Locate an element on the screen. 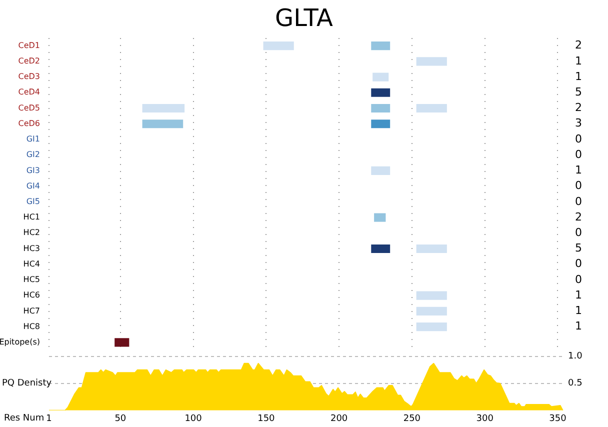  y-tick-label: CeD3 is located at coordinates (29, 77).